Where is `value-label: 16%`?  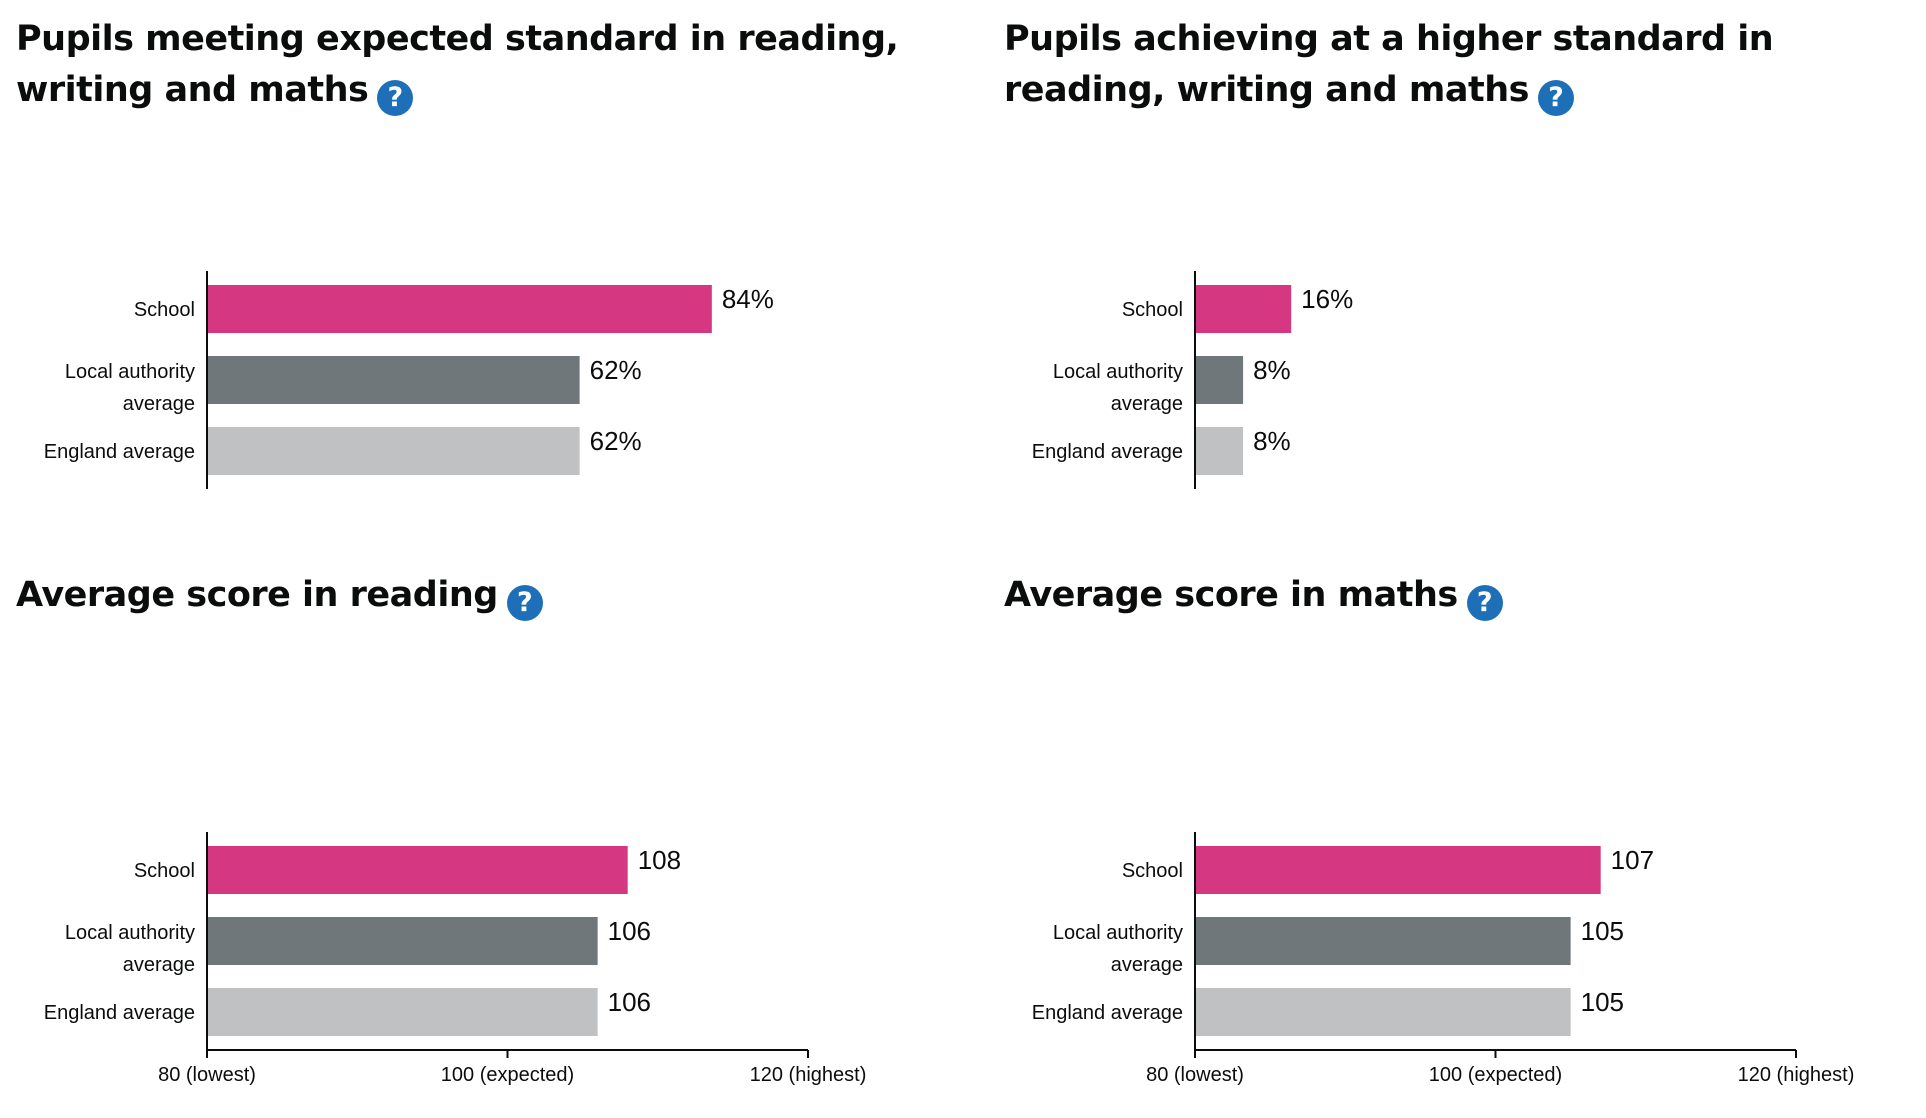 value-label: 16% is located at coordinates (1327, 299).